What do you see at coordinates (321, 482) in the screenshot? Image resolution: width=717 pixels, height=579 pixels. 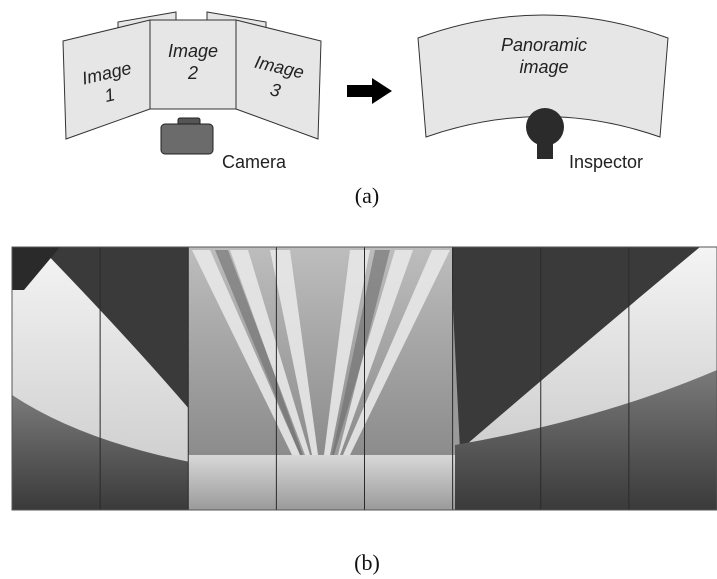 I see `gravel-center` at bounding box center [321, 482].